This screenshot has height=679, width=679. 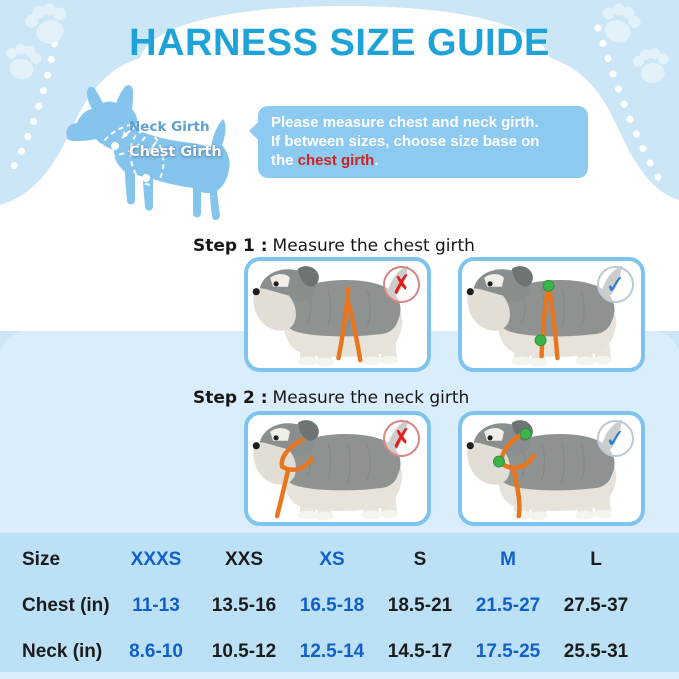 What do you see at coordinates (244, 559) in the screenshot?
I see `table-header-xxs: XXS` at bounding box center [244, 559].